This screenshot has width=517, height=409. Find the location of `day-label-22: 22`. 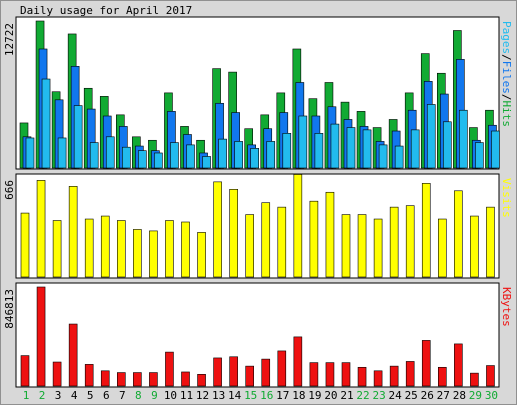

day-label-22: 22 is located at coordinates (362, 395).